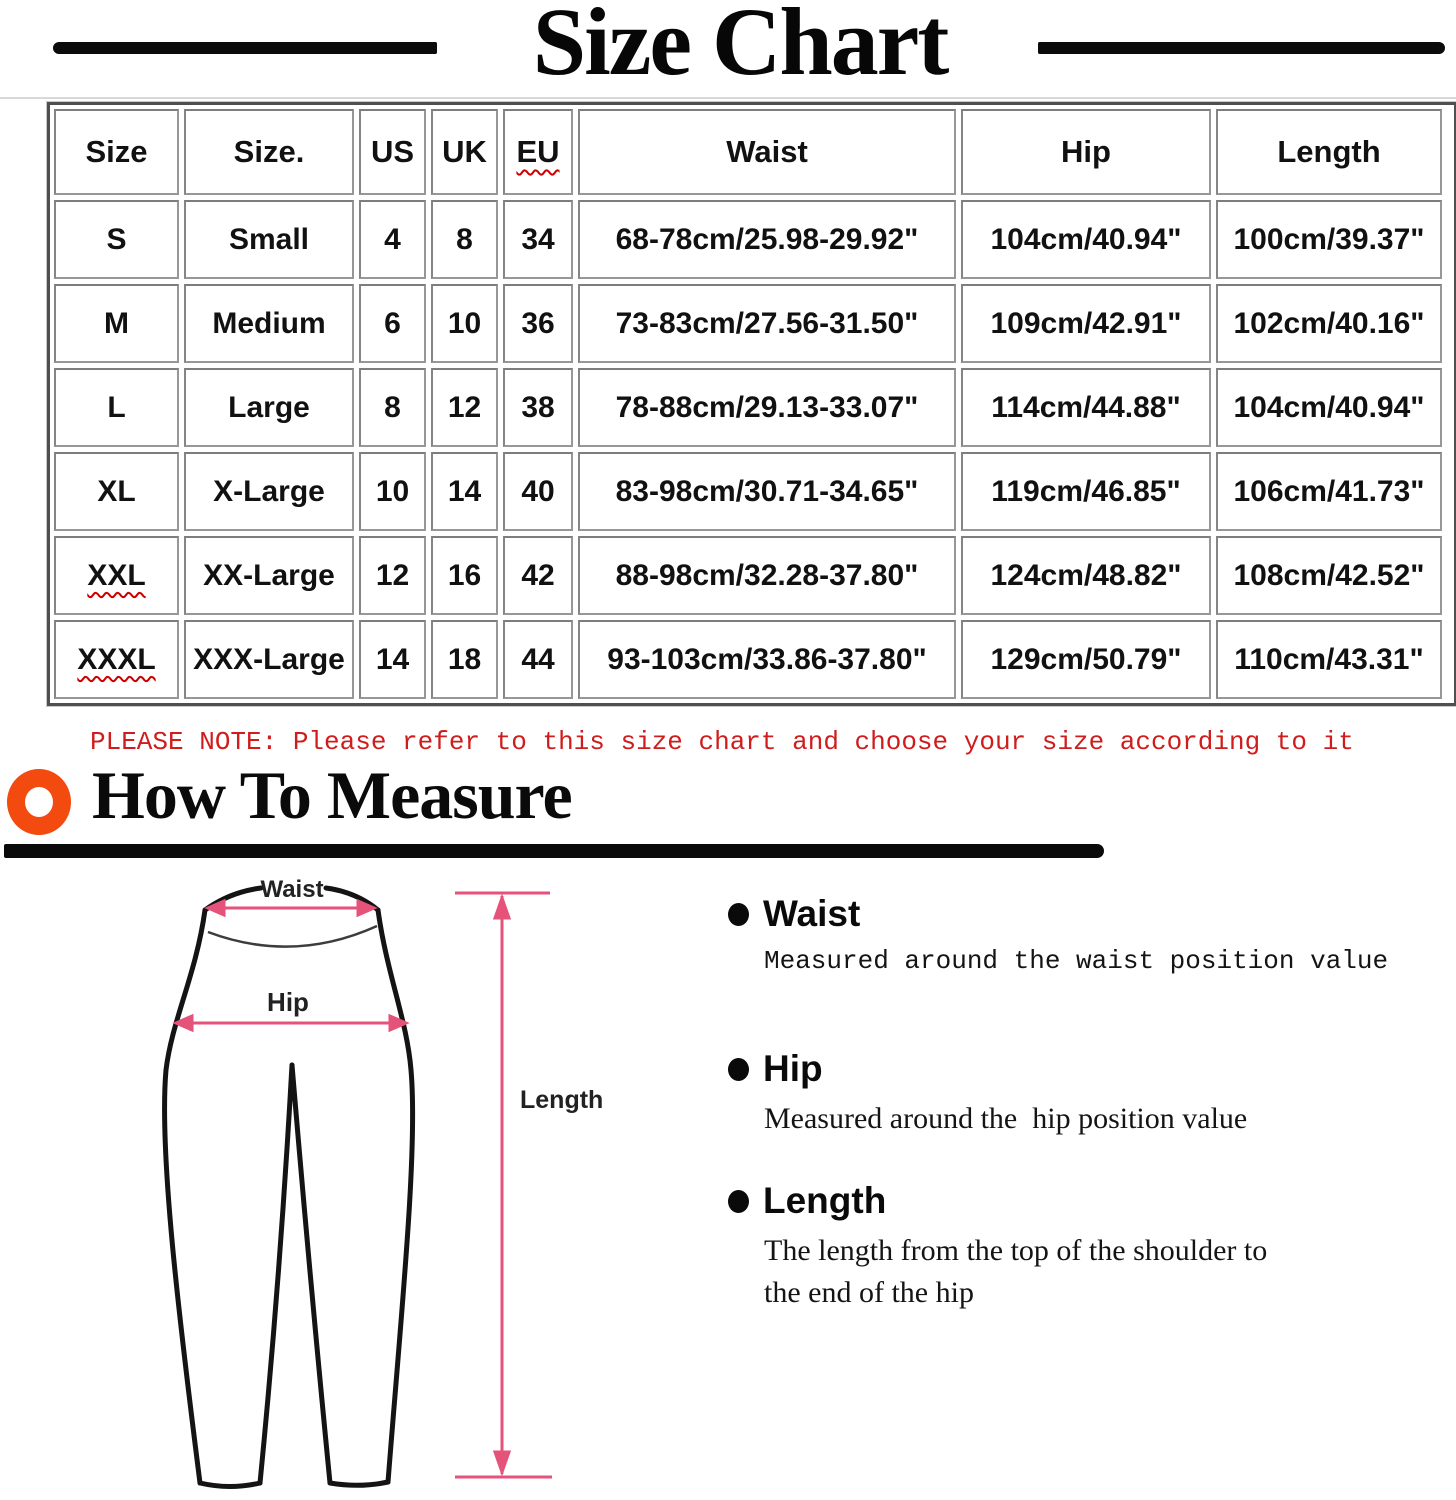 This screenshot has height=1500, width=1456. Describe the element at coordinates (538, 407) in the screenshot. I see `table-cell: 38` at that location.